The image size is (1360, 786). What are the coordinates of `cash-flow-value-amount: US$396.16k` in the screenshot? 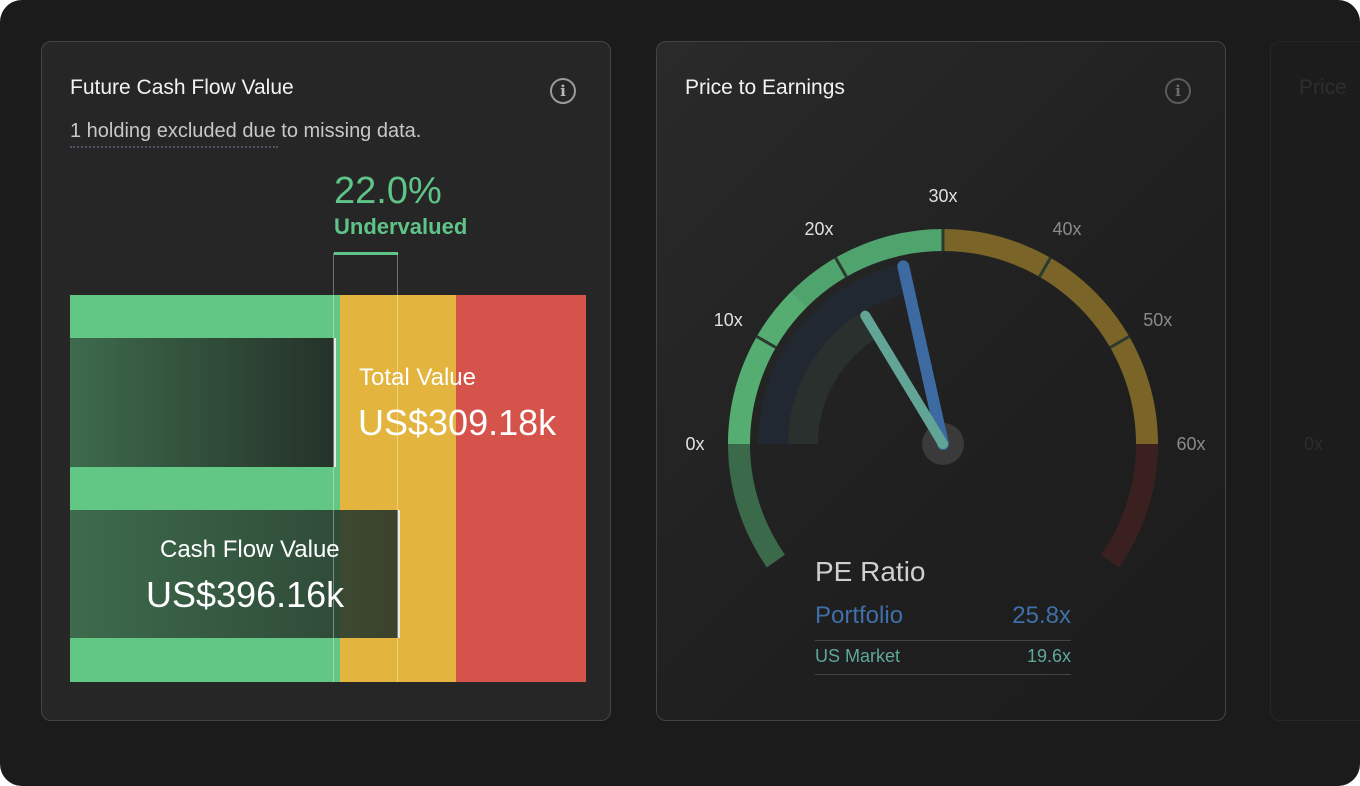 It's located at (245, 594).